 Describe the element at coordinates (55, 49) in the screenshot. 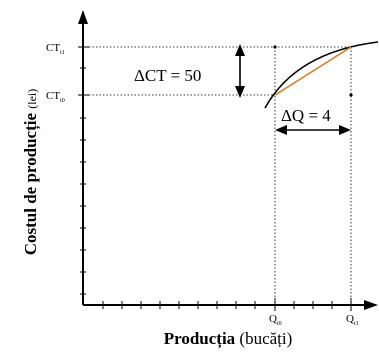

I see `y-tick-ct1: CTt1` at that location.